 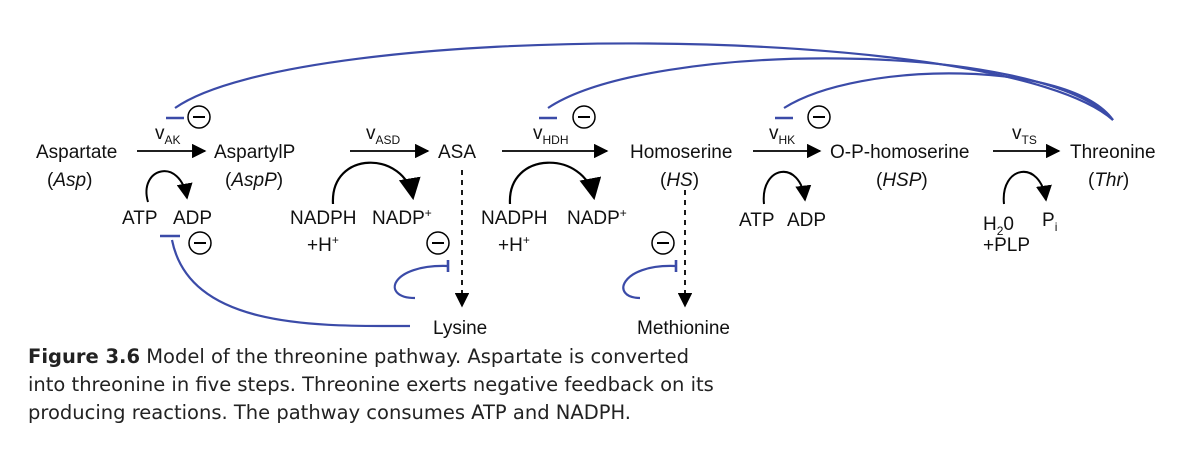 What do you see at coordinates (69, 180) in the screenshot?
I see `aspartate-abbr: (Asp)` at bounding box center [69, 180].